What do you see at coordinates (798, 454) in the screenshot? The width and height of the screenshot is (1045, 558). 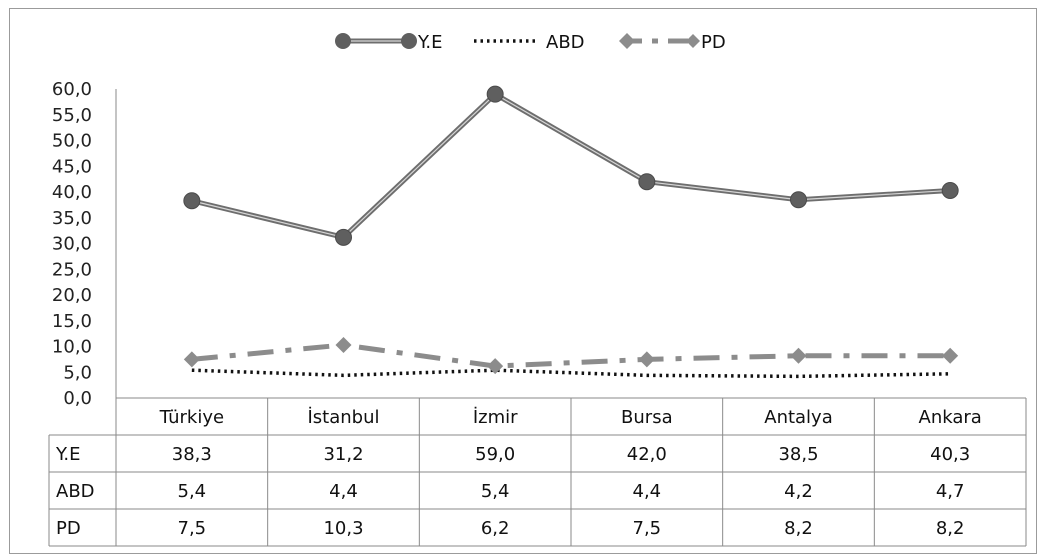 I see `table-value: 38,5` at bounding box center [798, 454].